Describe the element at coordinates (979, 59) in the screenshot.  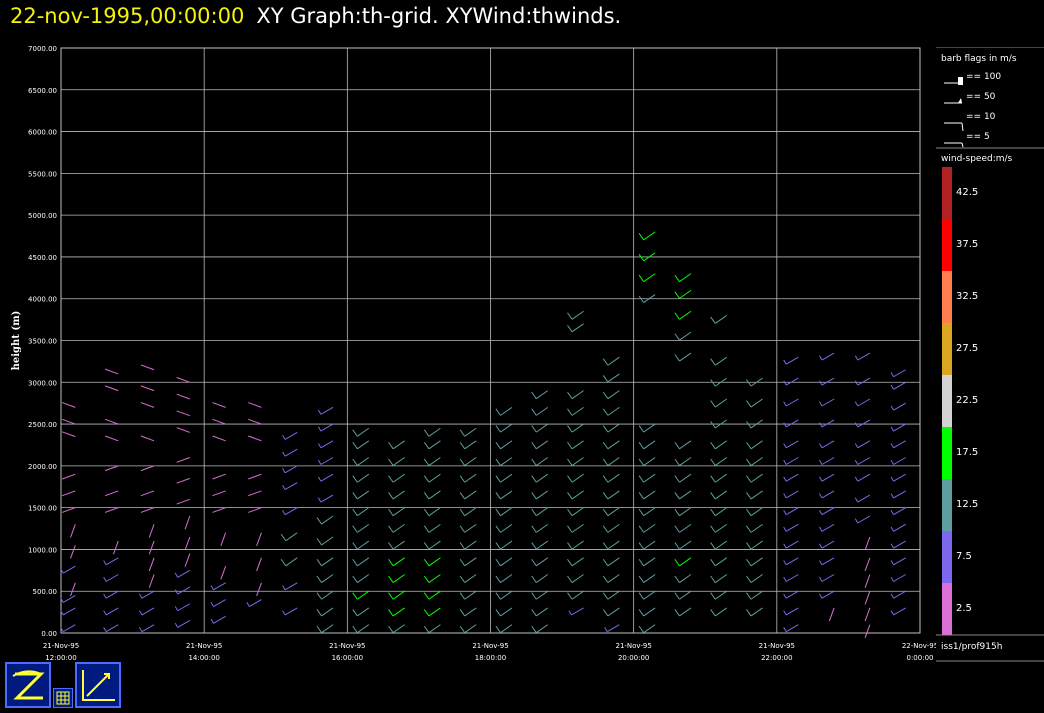
I see `barb-legend-title: barb flags in m/s` at that location.